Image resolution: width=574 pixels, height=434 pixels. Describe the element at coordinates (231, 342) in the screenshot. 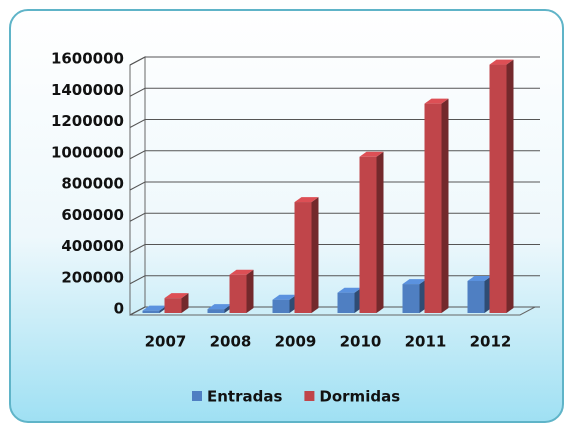

I see `x-tick-label: 2008` at that location.